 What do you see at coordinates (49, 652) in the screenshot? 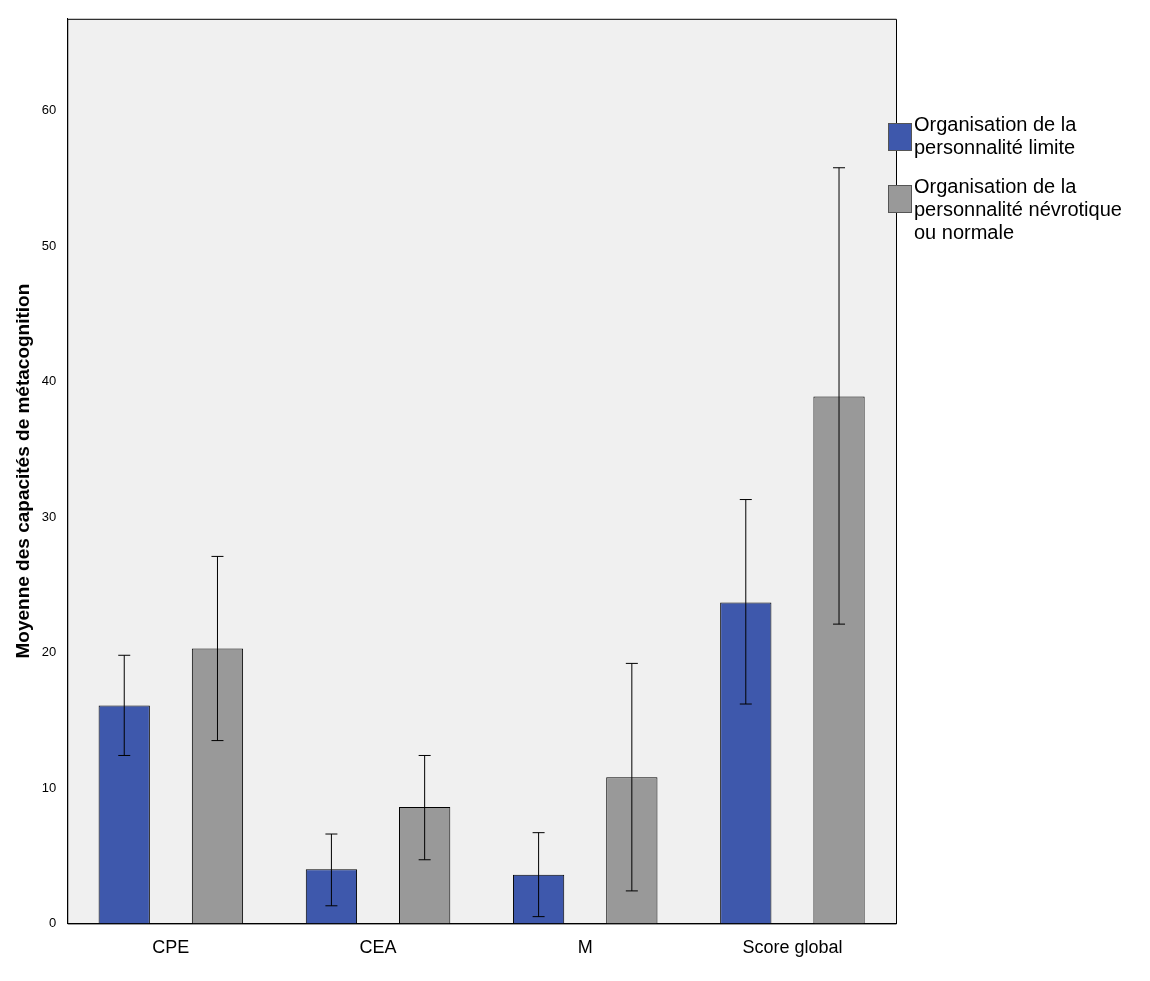
I see `y-tick-label: 20` at bounding box center [49, 652].